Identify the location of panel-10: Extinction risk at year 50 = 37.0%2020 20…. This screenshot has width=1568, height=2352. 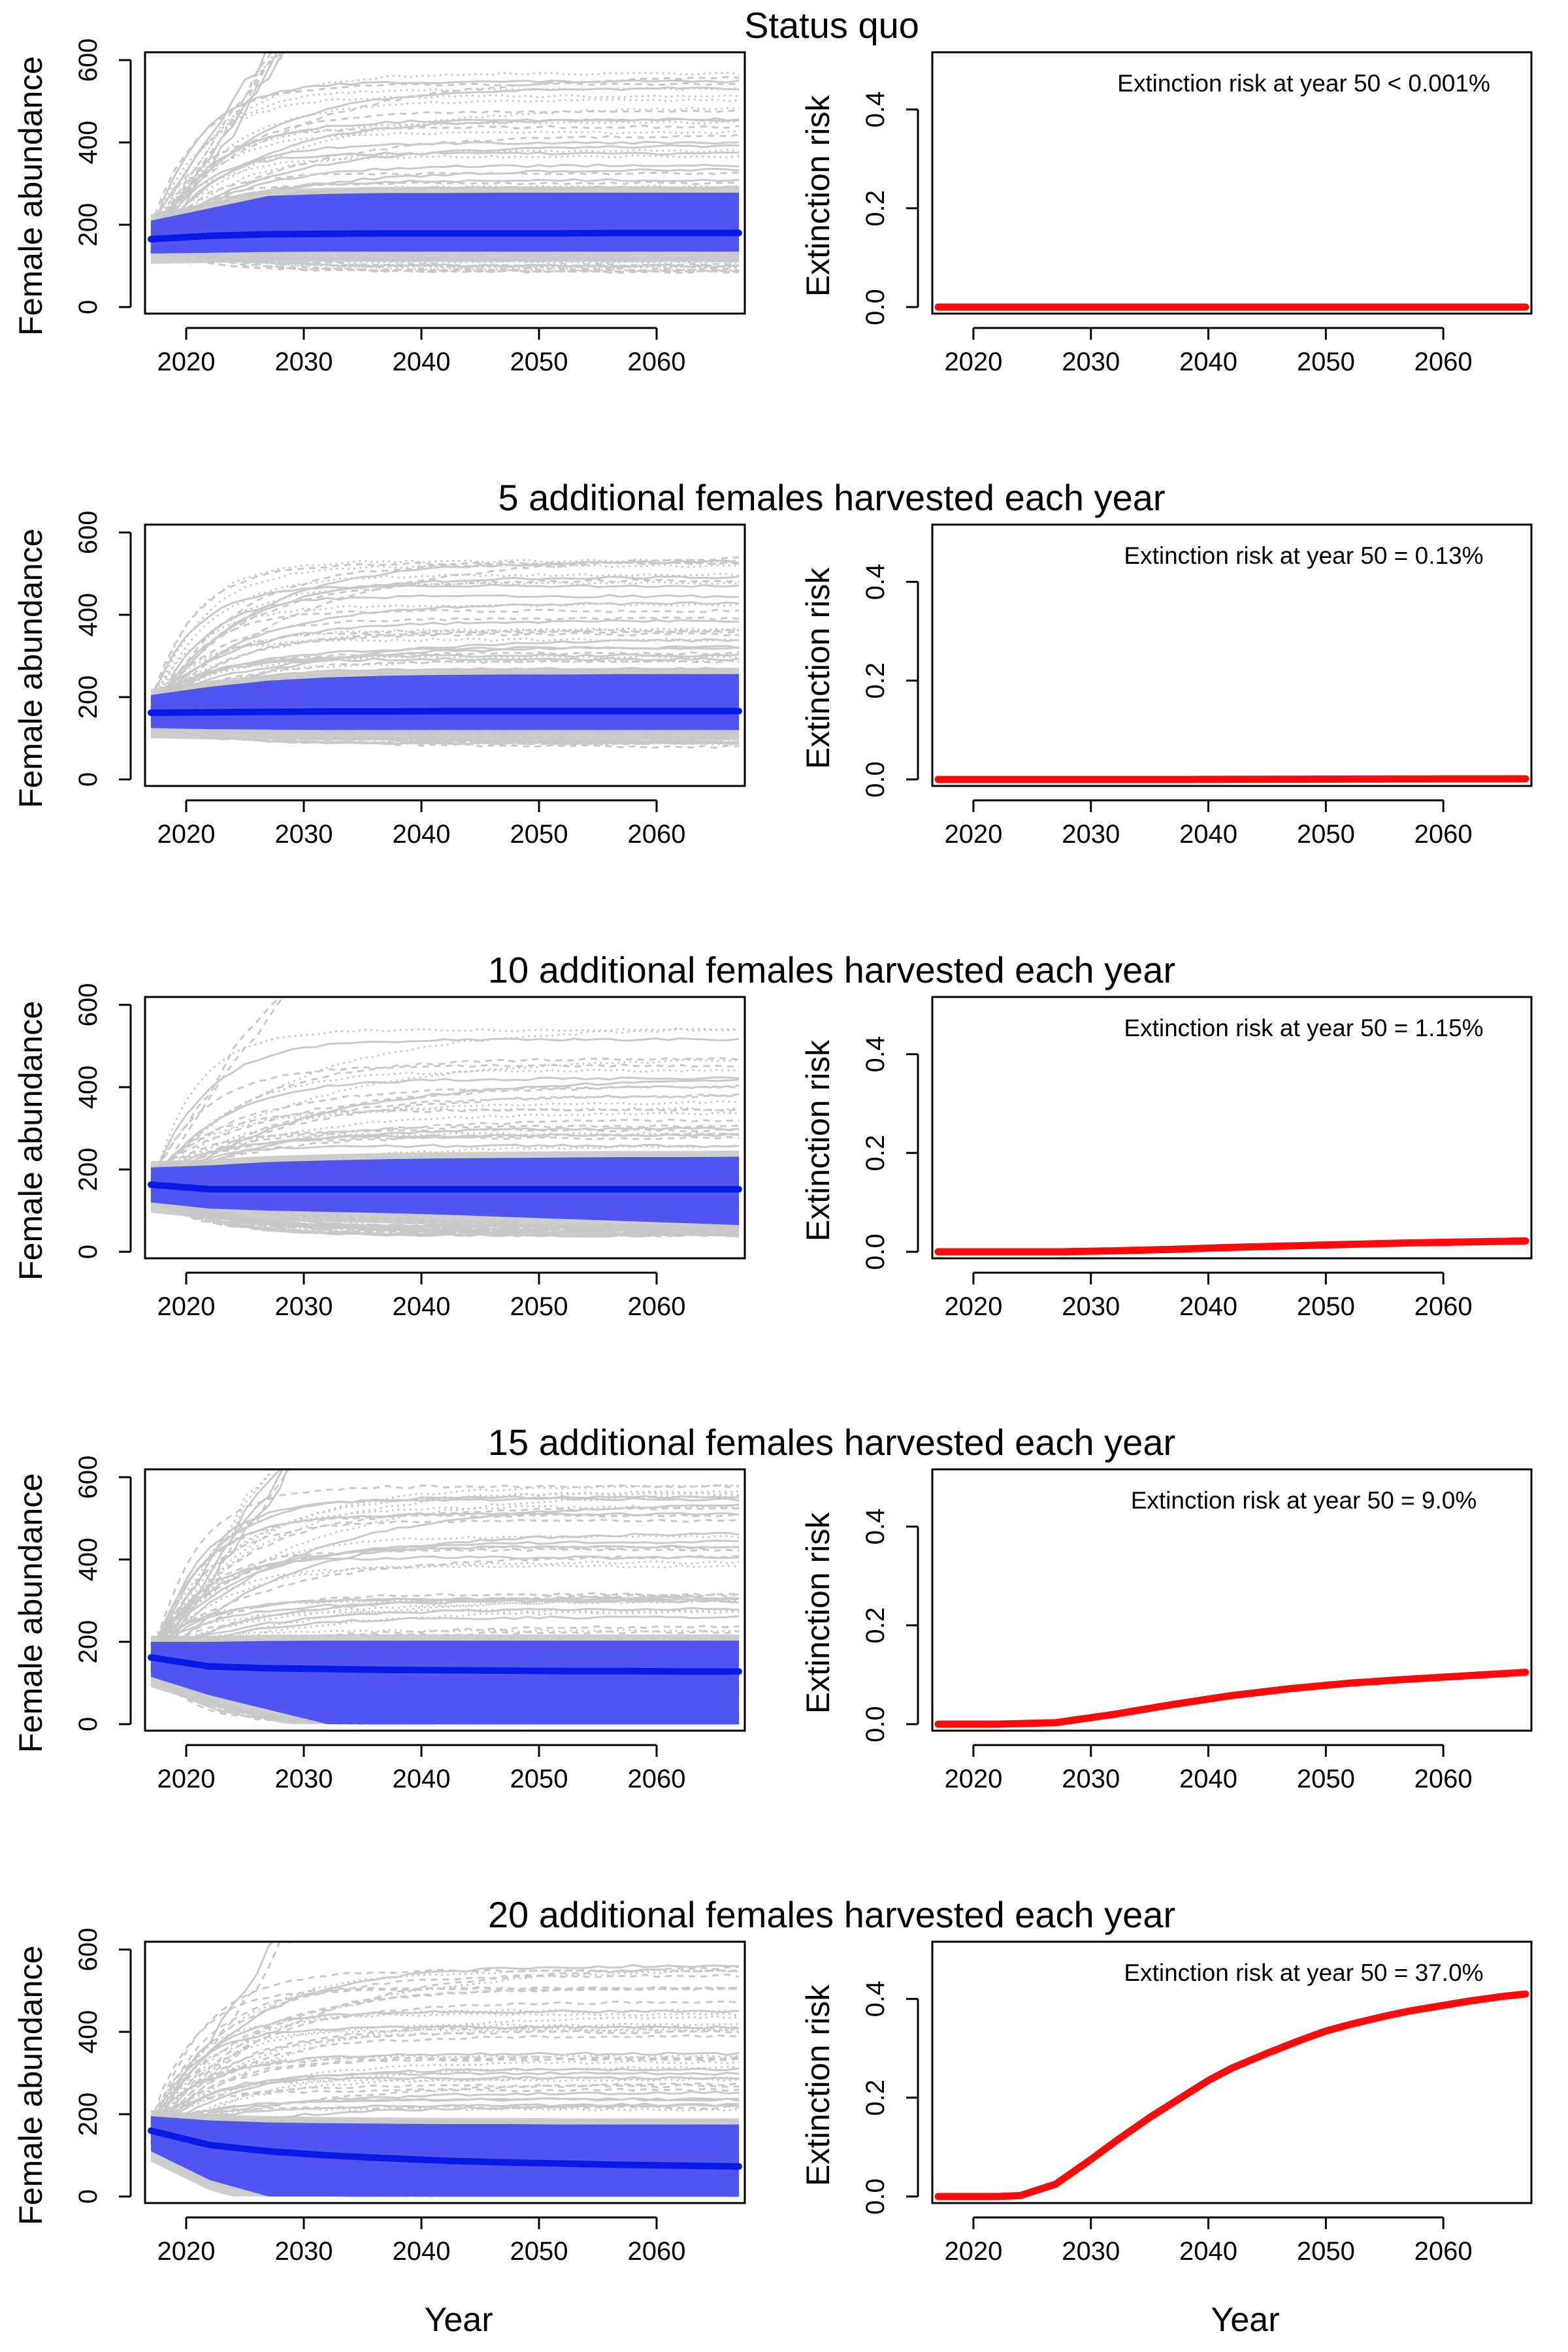
(1166, 2103).